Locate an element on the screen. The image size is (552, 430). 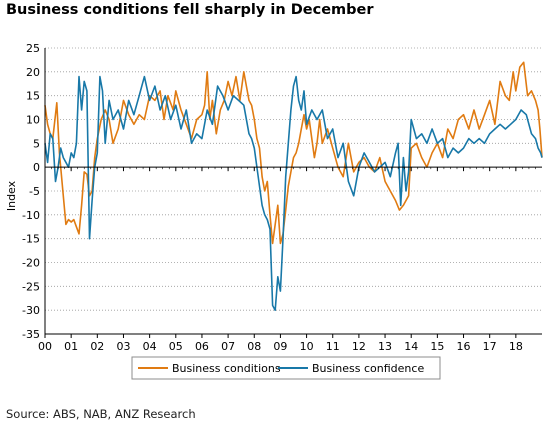
x-tick-label: 10 is located at coordinates (307, 346).